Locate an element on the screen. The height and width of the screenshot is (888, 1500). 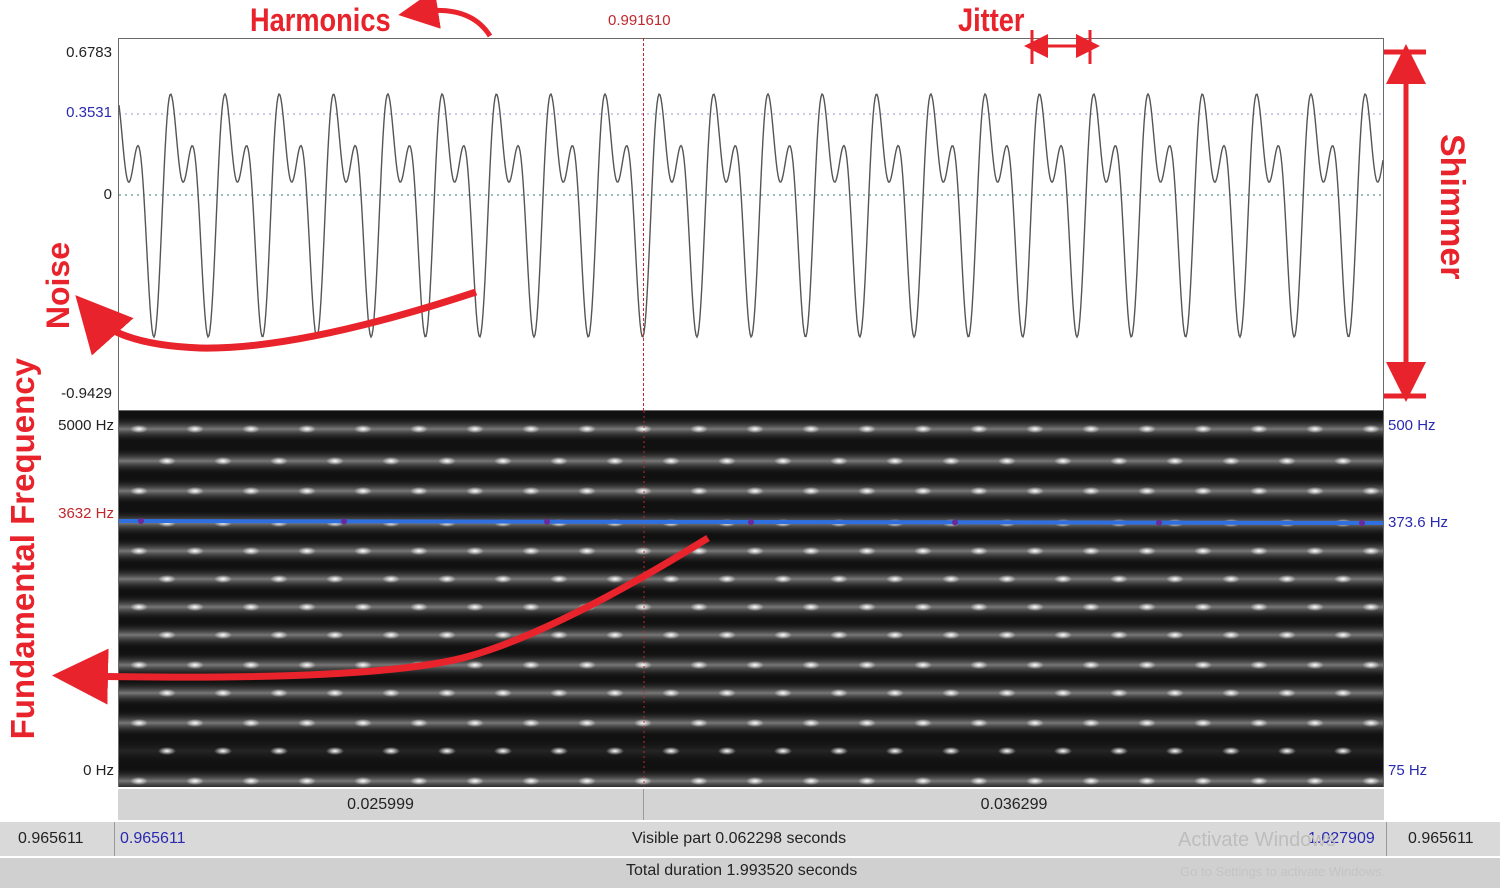
visible-part-bar is located at coordinates (750, 839).